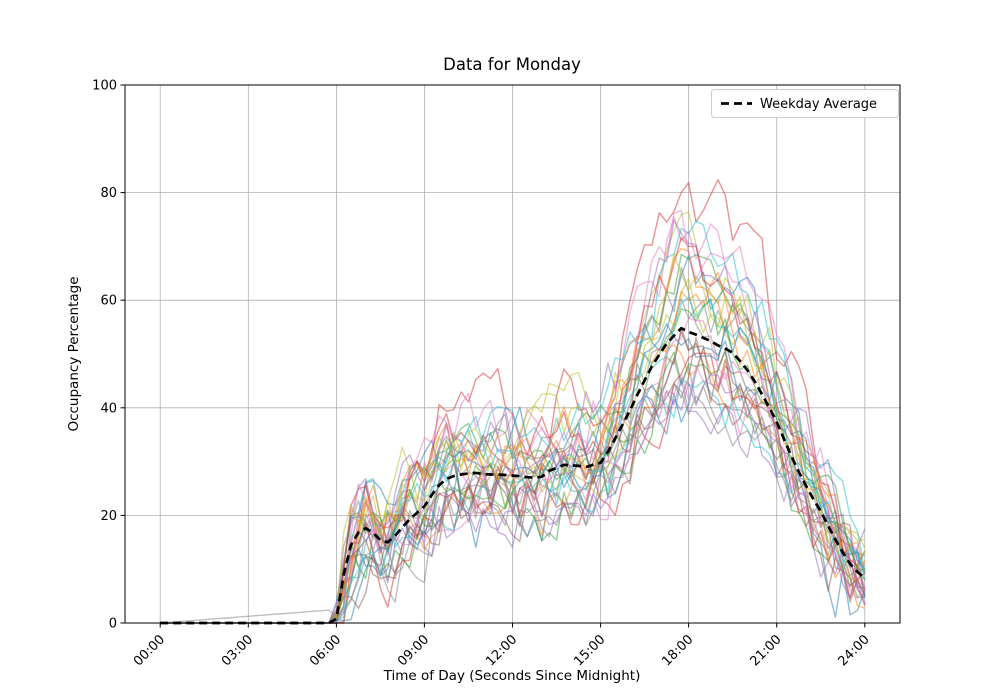 The image size is (1000, 700). What do you see at coordinates (108, 516) in the screenshot?
I see `y-tick-label: 20` at bounding box center [108, 516].